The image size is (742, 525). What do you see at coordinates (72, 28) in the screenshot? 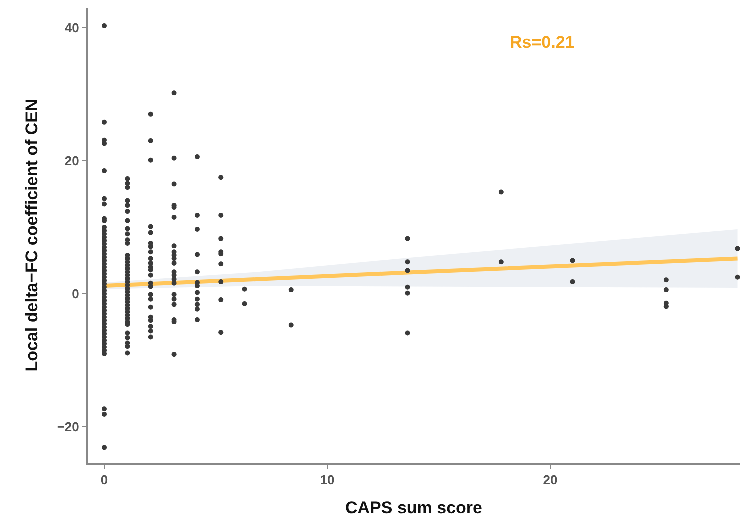
I see `y-tick-label: 40` at bounding box center [72, 28].